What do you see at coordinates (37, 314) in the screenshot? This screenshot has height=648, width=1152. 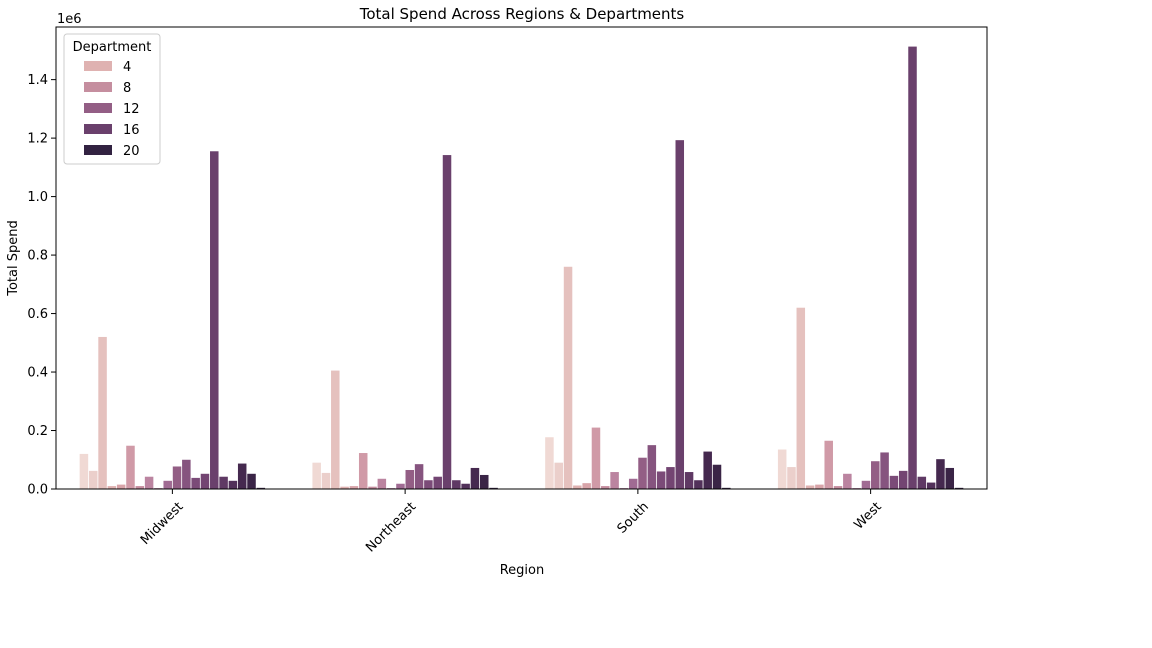 I see `y-tick-label: 0.6` at bounding box center [37, 314].